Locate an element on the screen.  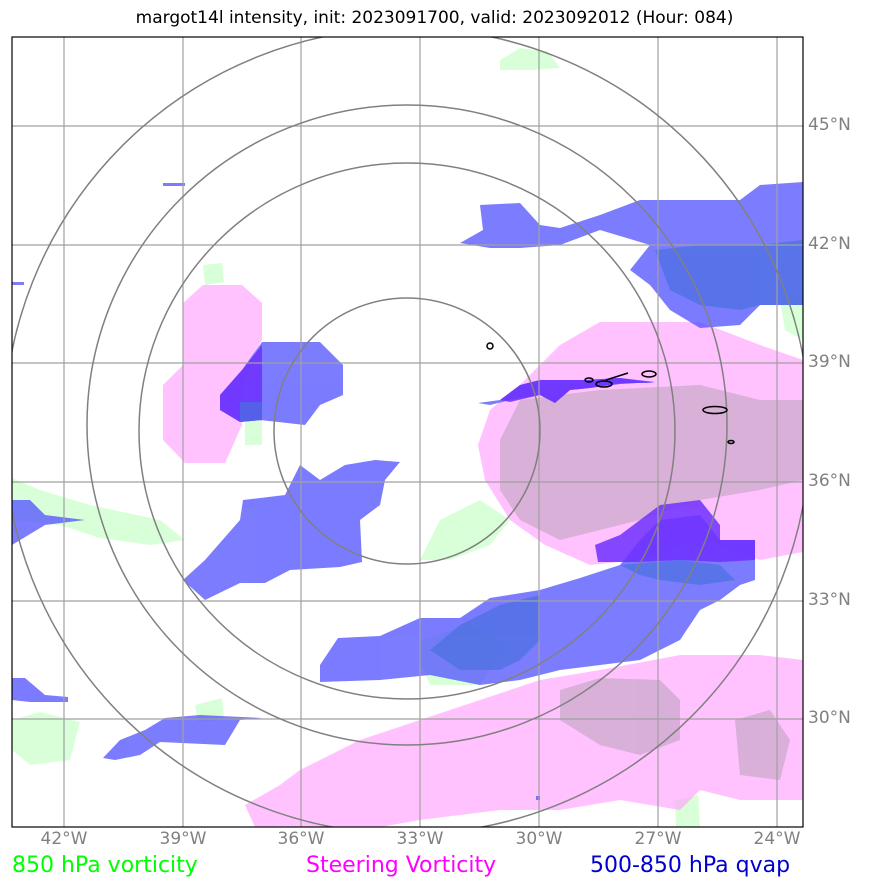
lon-label-39w: 39°W is located at coordinates (183, 839).